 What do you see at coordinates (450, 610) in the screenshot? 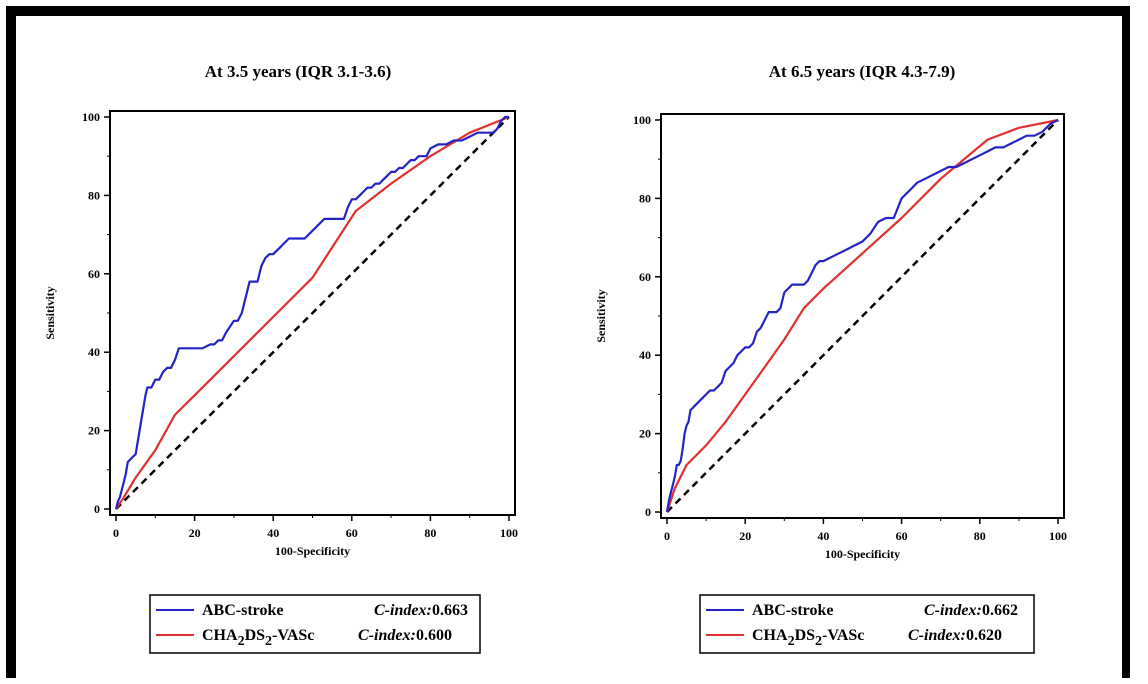
I see `legend-cindex-value-abc: 0.663` at bounding box center [450, 610].